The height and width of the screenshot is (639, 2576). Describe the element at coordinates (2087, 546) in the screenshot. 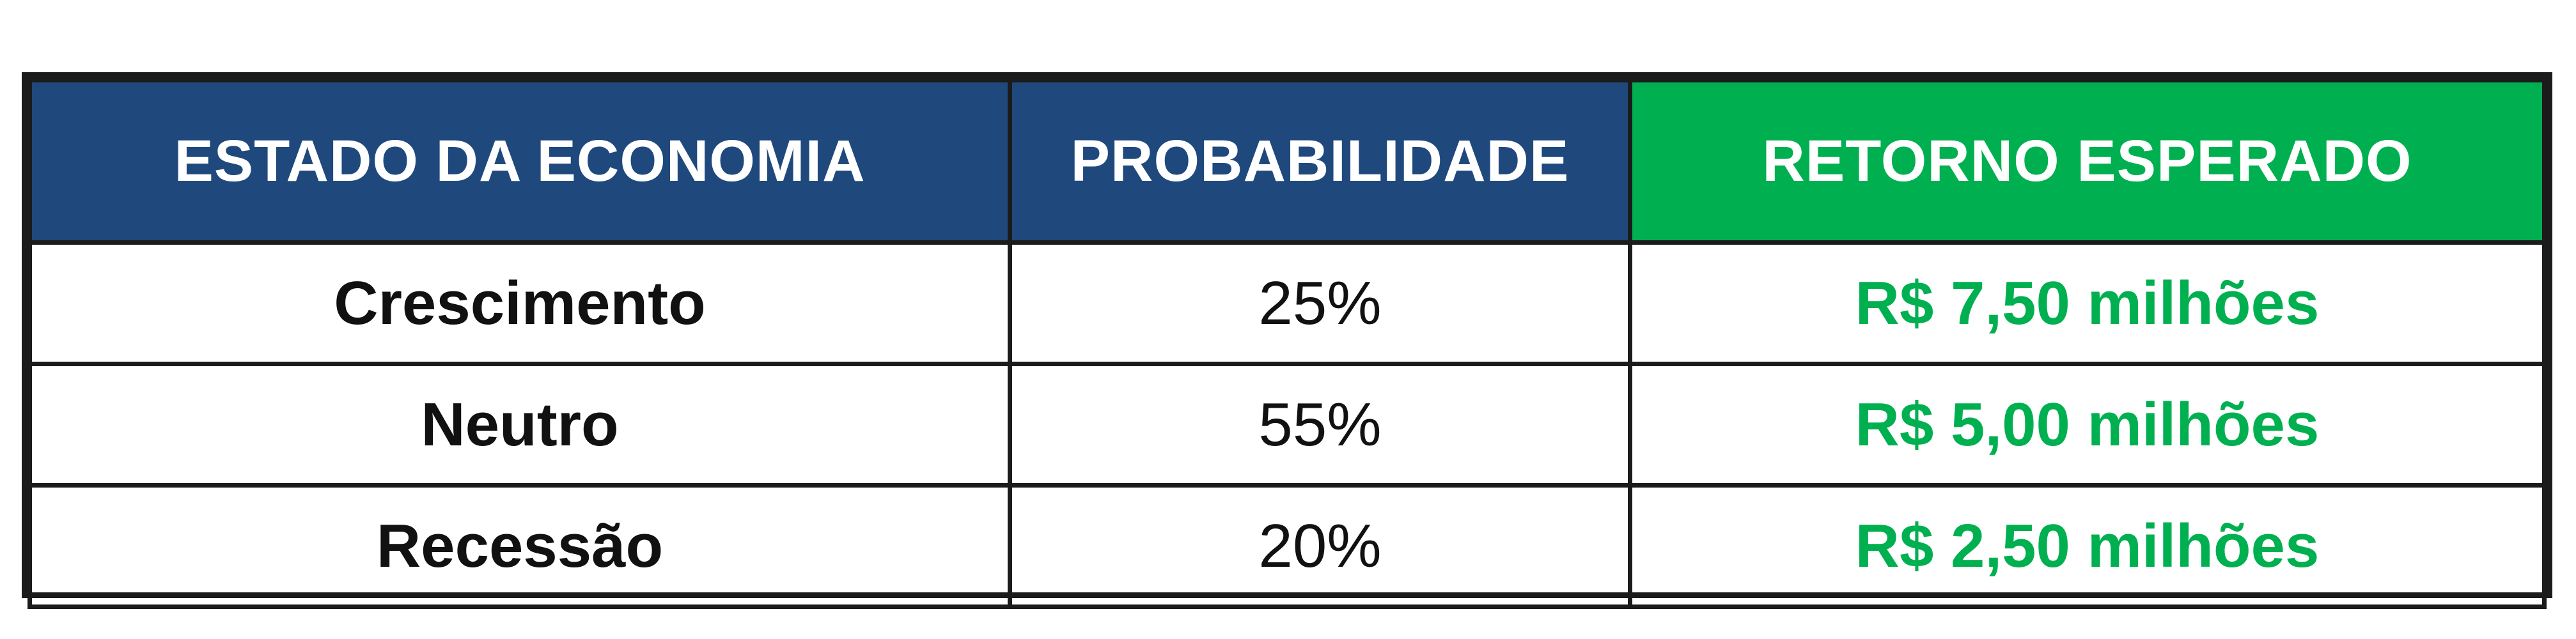

I see `expected-return-cell: R$ 2,50 milhões` at that location.